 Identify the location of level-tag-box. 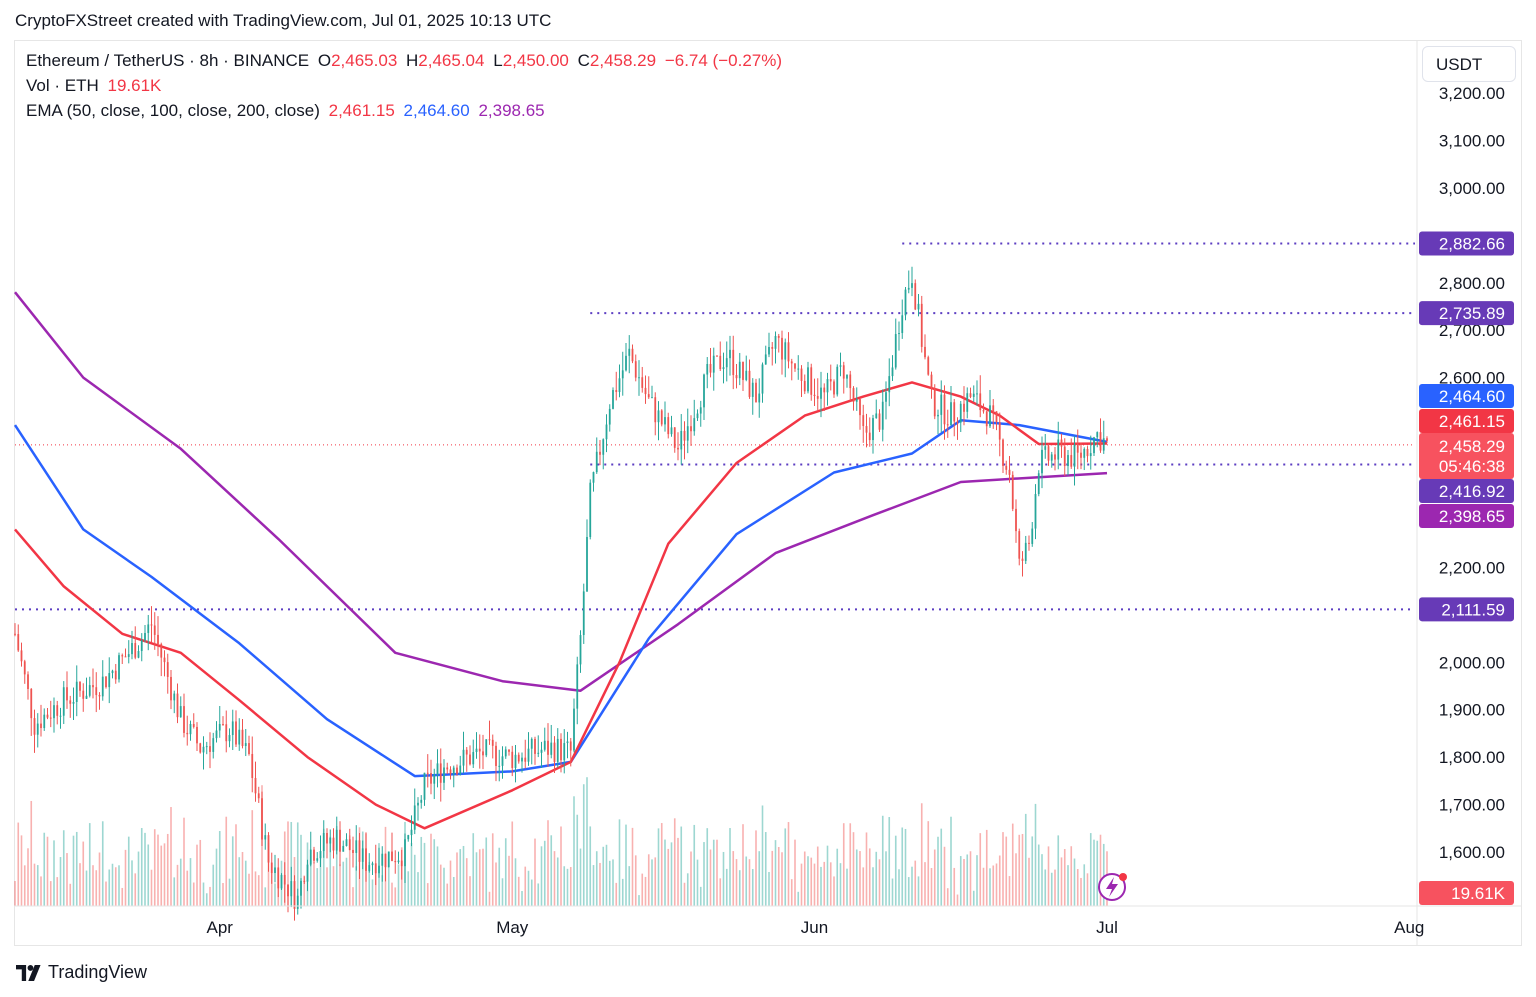
(1466, 243).